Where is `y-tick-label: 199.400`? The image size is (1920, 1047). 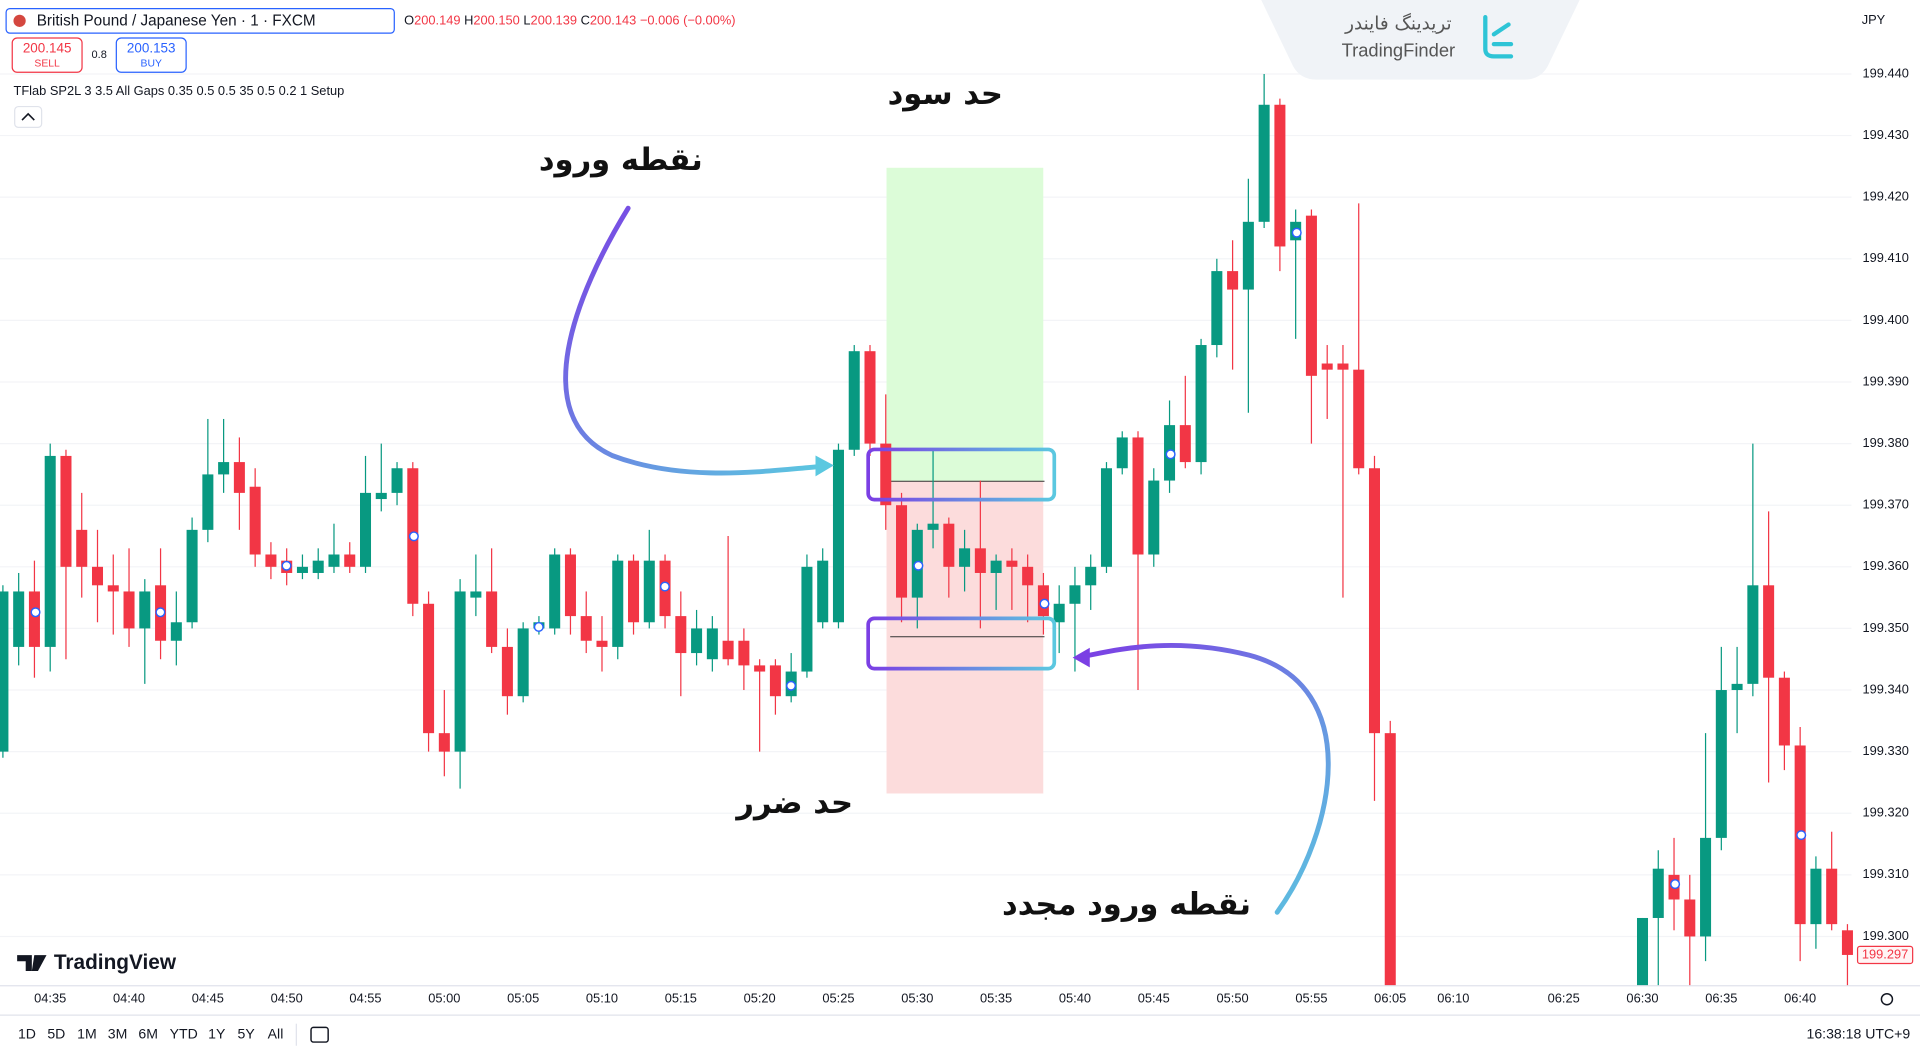 y-tick-label: 199.400 is located at coordinates (1885, 319).